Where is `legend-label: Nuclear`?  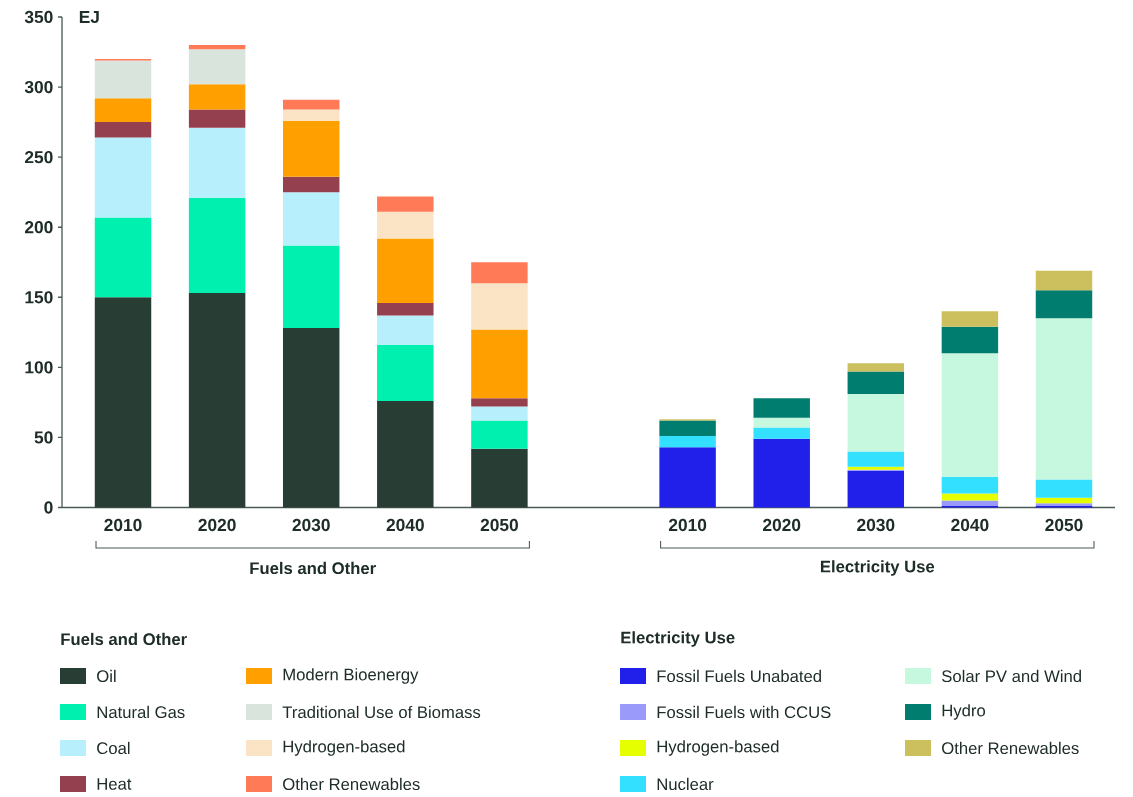
legend-label: Nuclear is located at coordinates (685, 784).